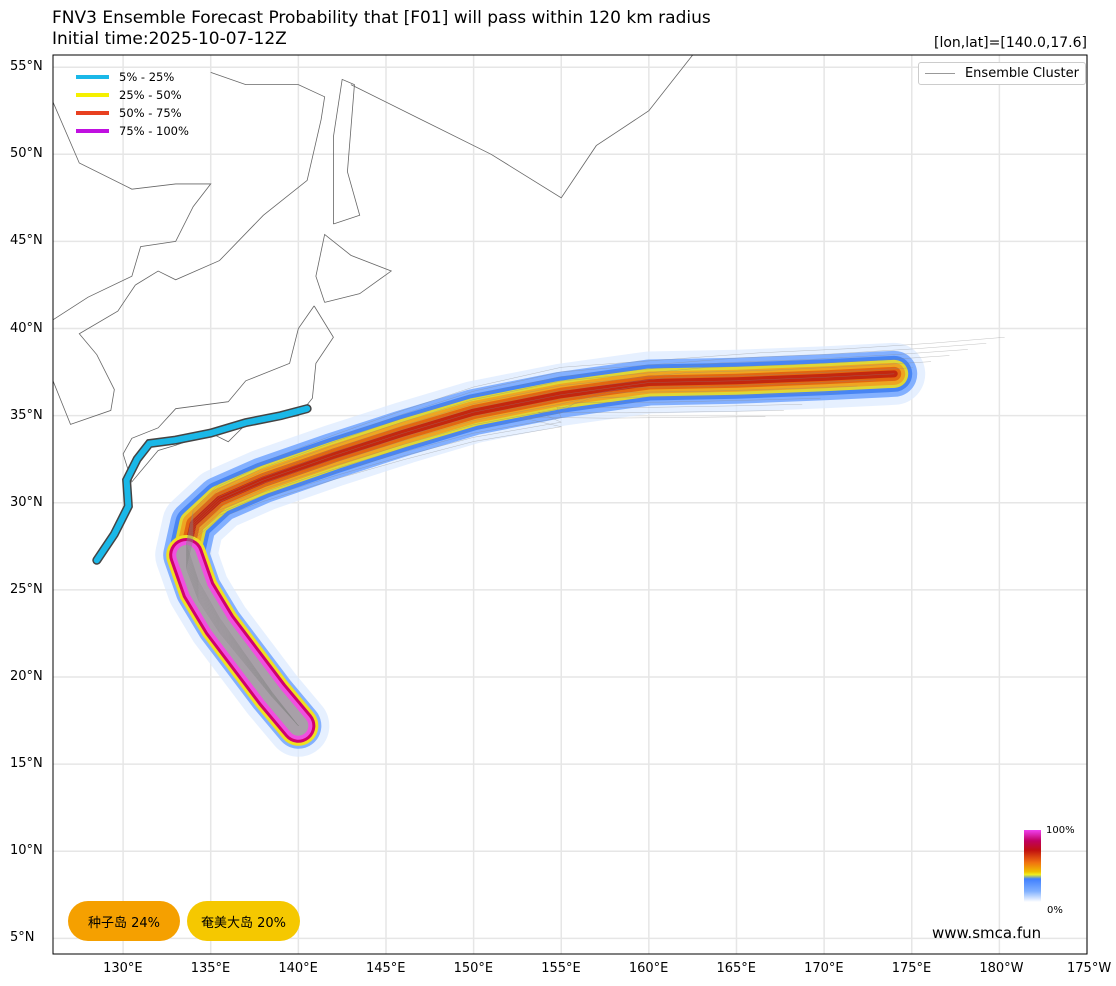 The width and height of the screenshot is (1116, 986). I want to click on lon-tick-label: 140°E, so click(298, 968).